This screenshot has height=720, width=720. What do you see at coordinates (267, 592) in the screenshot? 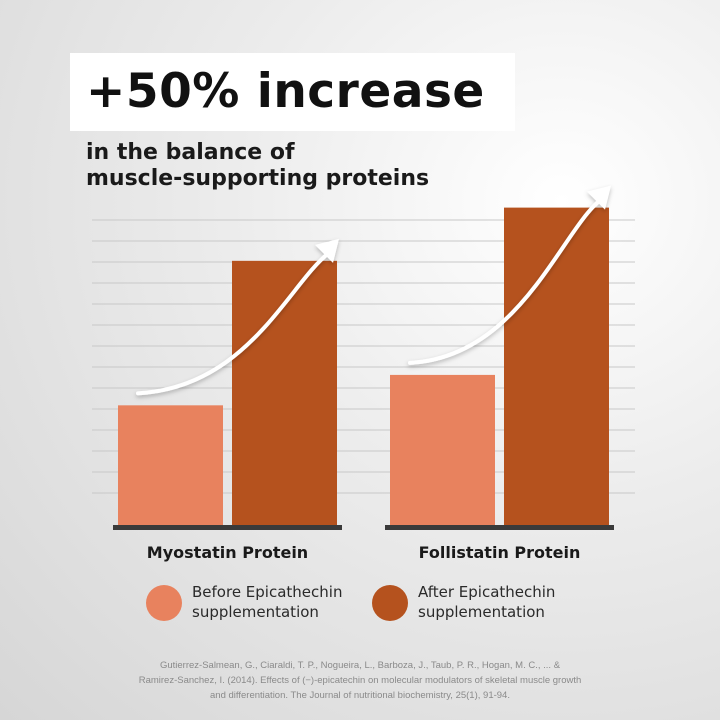
I see `legend-label-before-line-1: Before Epicathechin` at bounding box center [267, 592].